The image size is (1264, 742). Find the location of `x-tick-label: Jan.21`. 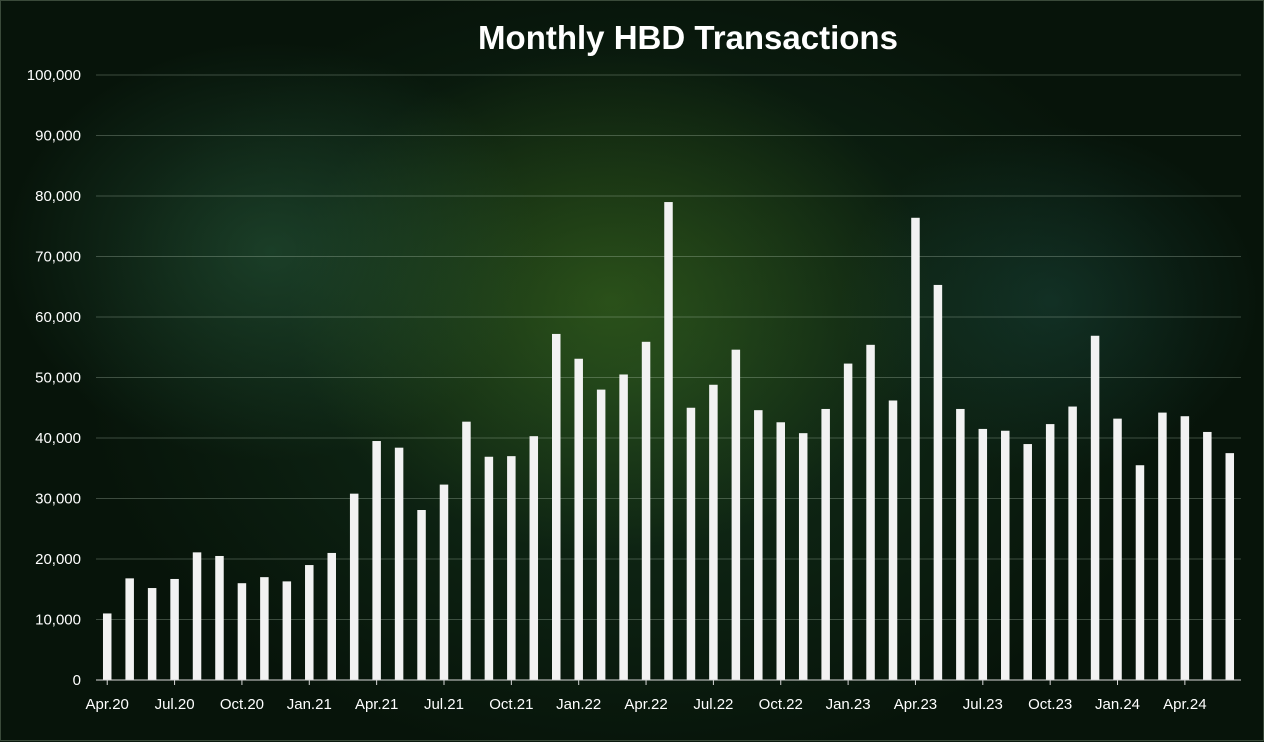

x-tick-label: Jan.21 is located at coordinates (309, 704).